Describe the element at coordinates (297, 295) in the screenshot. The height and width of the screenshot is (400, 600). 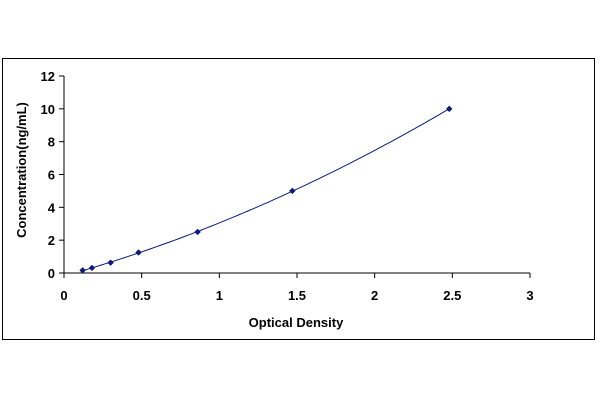
I see `x-tick-label: 1.5` at that location.